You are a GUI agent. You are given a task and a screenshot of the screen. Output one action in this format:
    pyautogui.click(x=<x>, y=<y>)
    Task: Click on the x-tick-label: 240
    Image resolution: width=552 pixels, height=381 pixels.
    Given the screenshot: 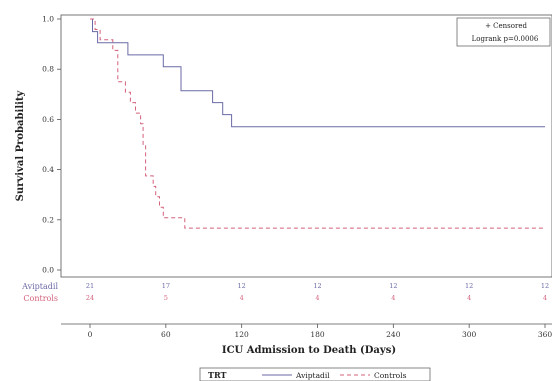 What is the action you would take?
    pyautogui.click(x=393, y=334)
    